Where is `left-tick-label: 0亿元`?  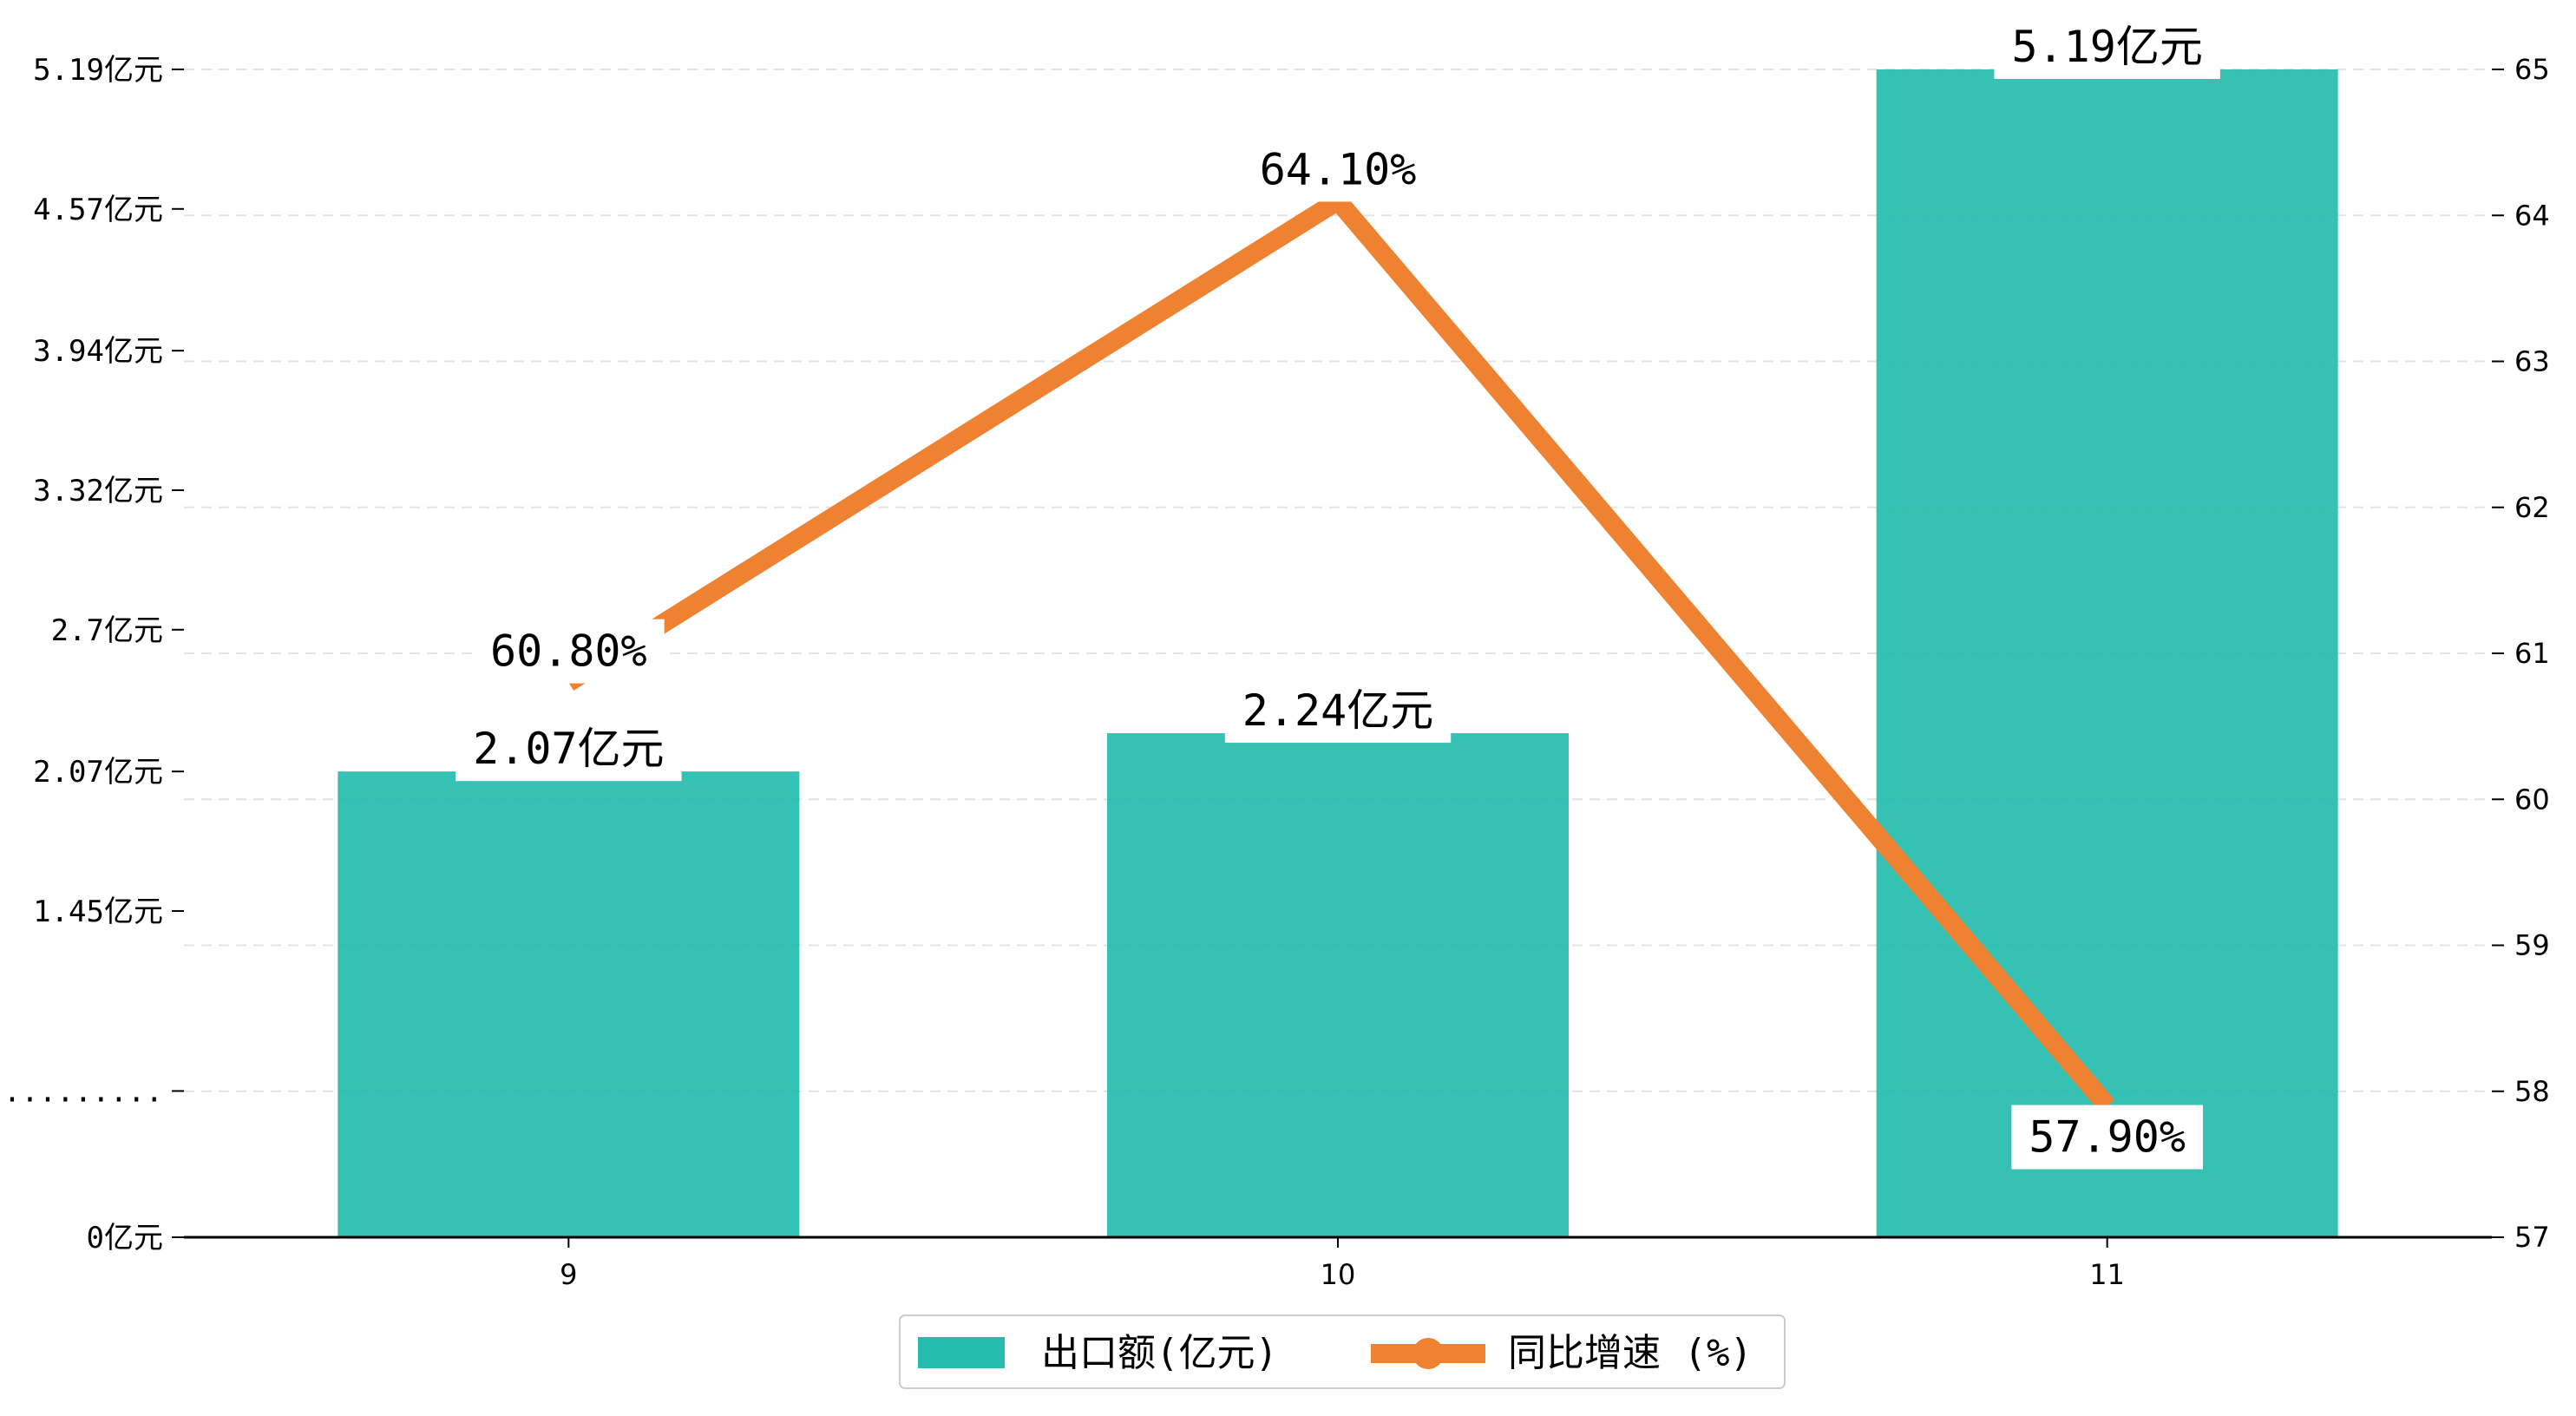 left-tick-label: 0亿元 is located at coordinates (125, 1238).